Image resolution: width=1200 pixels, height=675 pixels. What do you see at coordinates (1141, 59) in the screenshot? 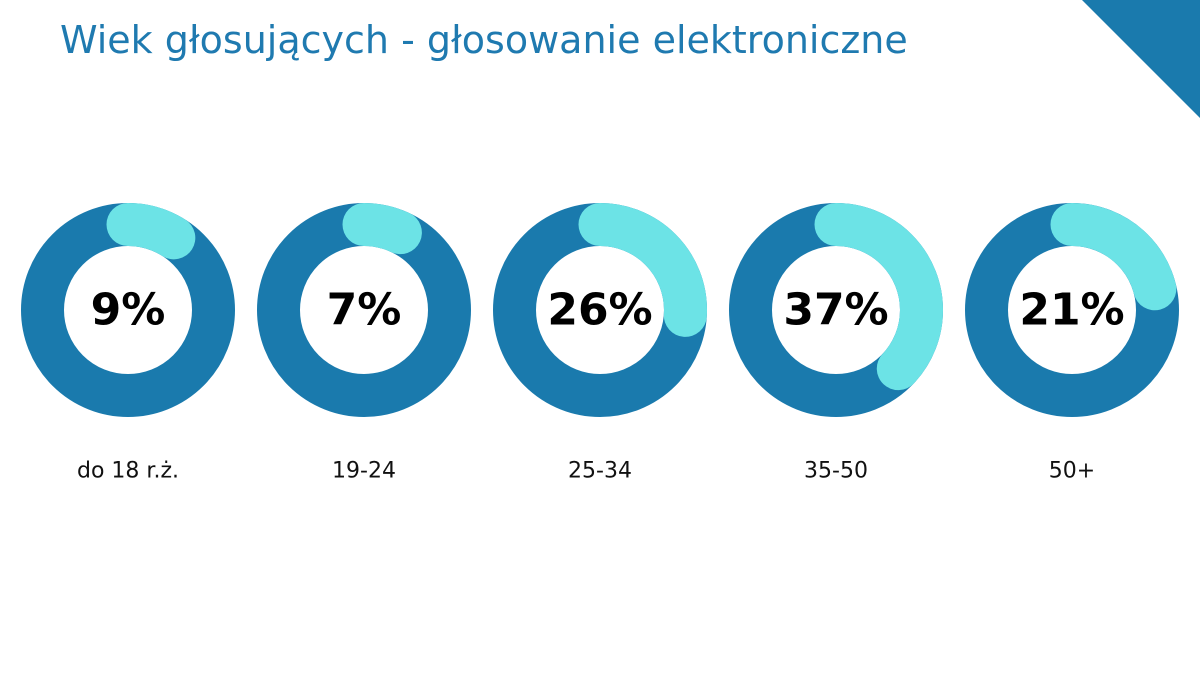
I see `corner-decoration` at bounding box center [1141, 59].